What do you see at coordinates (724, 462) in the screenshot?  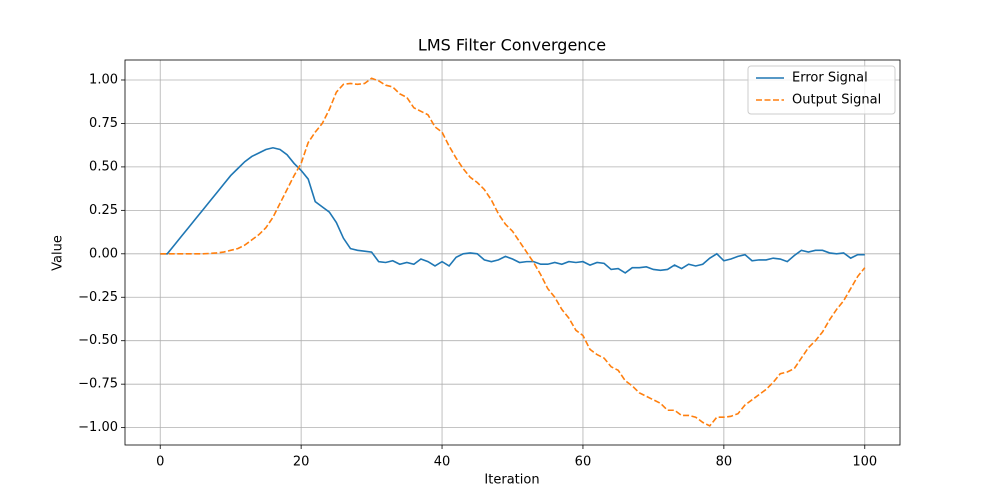 I see `x-tick-label: 80` at bounding box center [724, 462].